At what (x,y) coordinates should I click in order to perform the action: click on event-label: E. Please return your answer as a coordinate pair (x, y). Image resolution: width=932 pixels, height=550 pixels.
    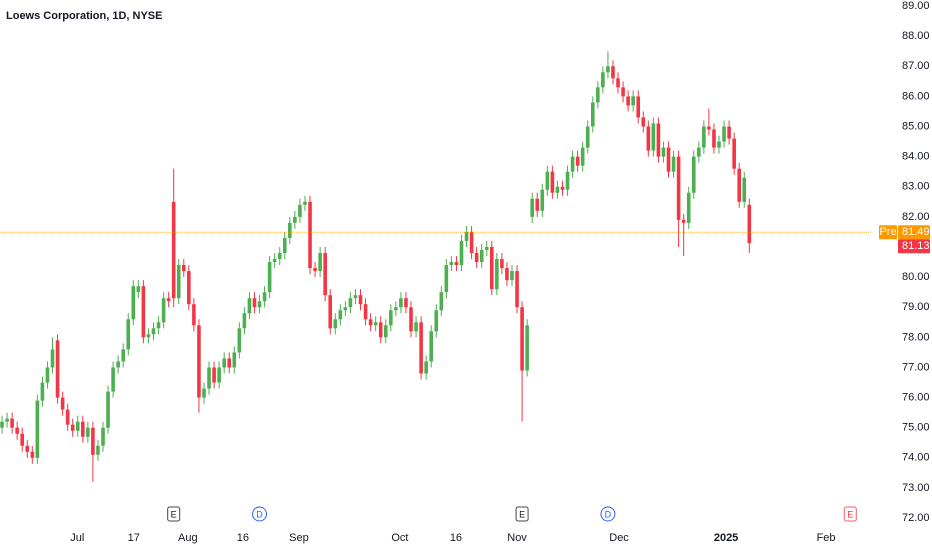
    Looking at the image, I should click on (522, 514).